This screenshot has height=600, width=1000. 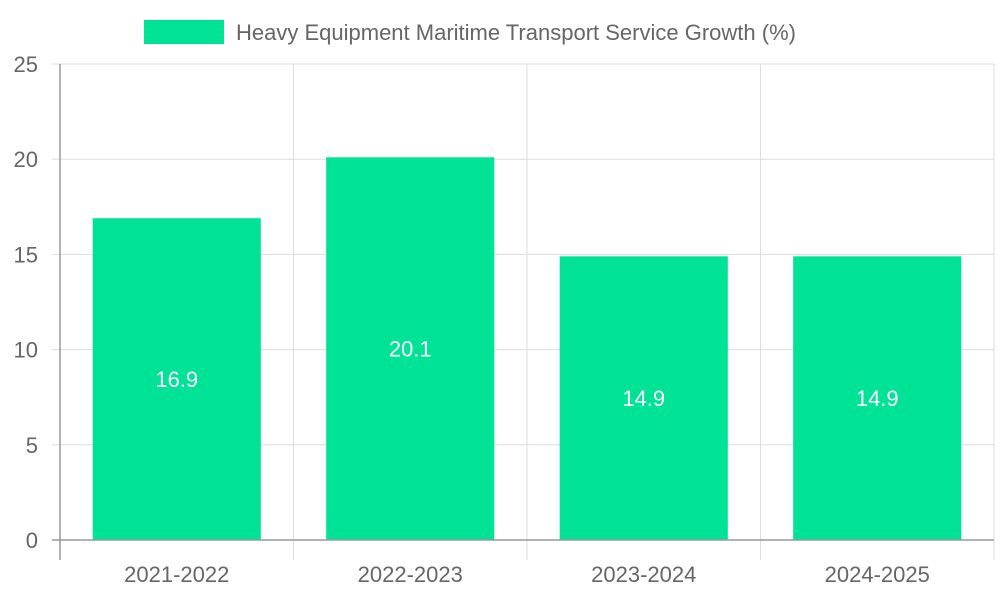 What do you see at coordinates (527, 574) in the screenshot?
I see `x-axis-tick-labels: 2021-2022 2022-2023 2023-2024 2024-2025` at bounding box center [527, 574].